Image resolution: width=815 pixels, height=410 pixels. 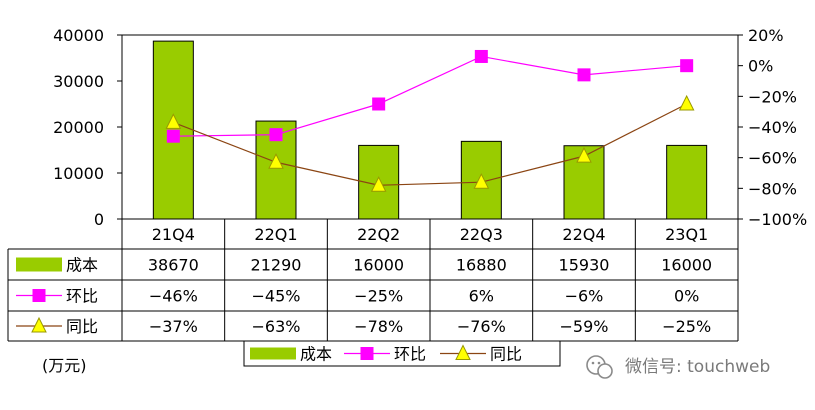 I want to click on cell-成本-23Q1: 16000, so click(x=686, y=265).